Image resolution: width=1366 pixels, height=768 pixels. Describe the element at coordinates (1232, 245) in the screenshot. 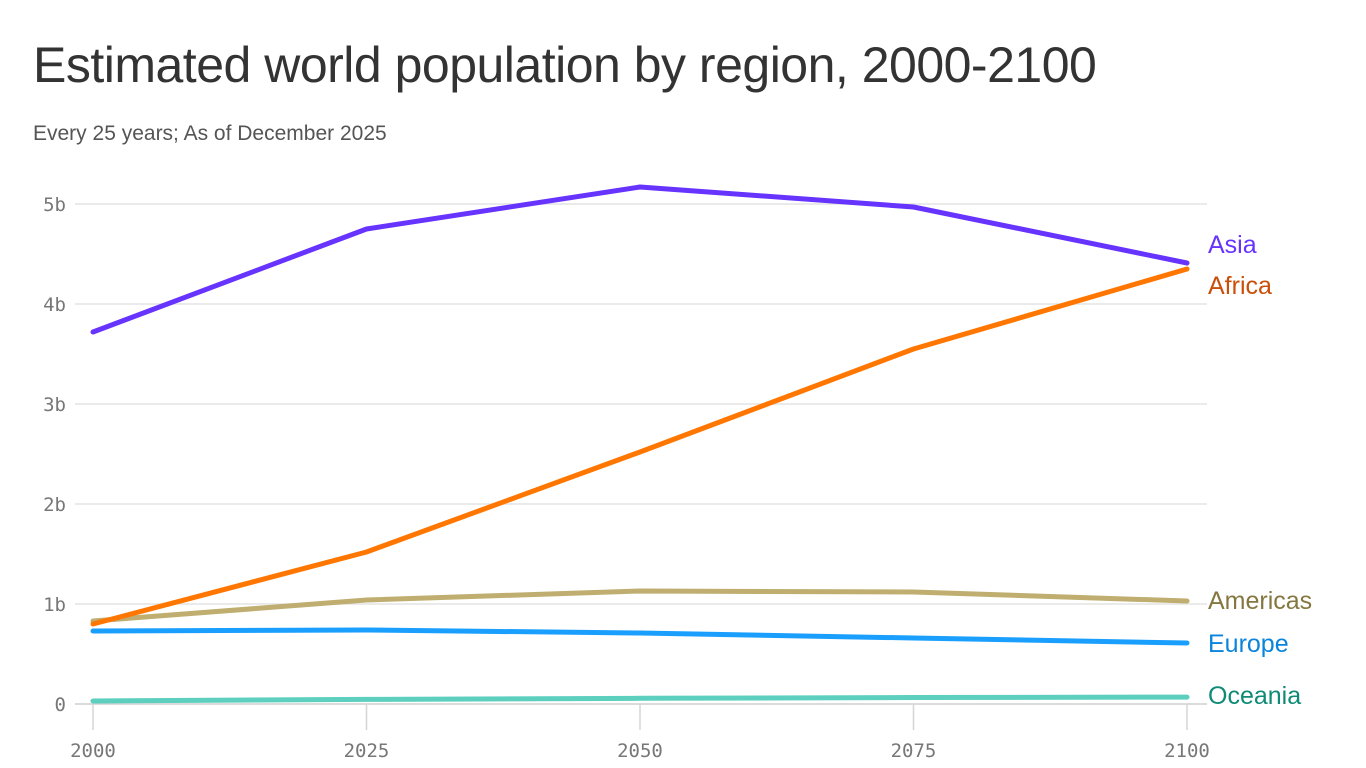

I see `series-label-asia: Asia` at that location.